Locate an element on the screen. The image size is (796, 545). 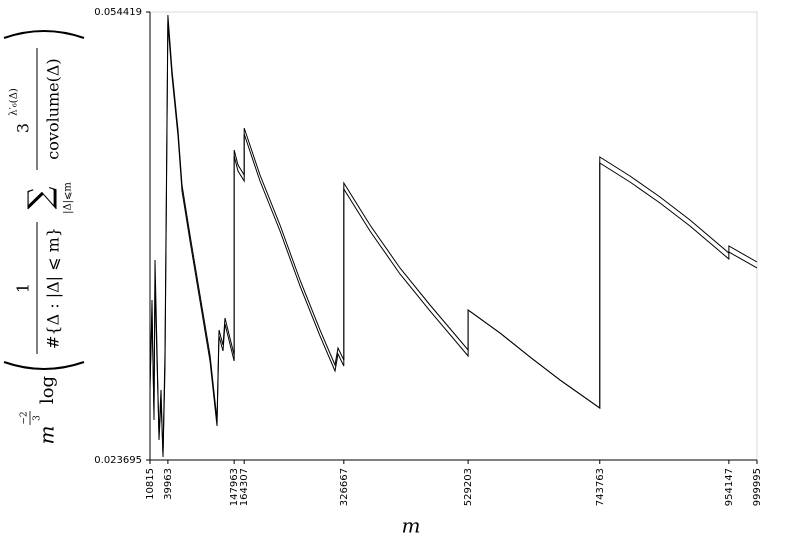
ylabel-sum-sub: |Δ|⩽m is located at coordinates (68, 198).